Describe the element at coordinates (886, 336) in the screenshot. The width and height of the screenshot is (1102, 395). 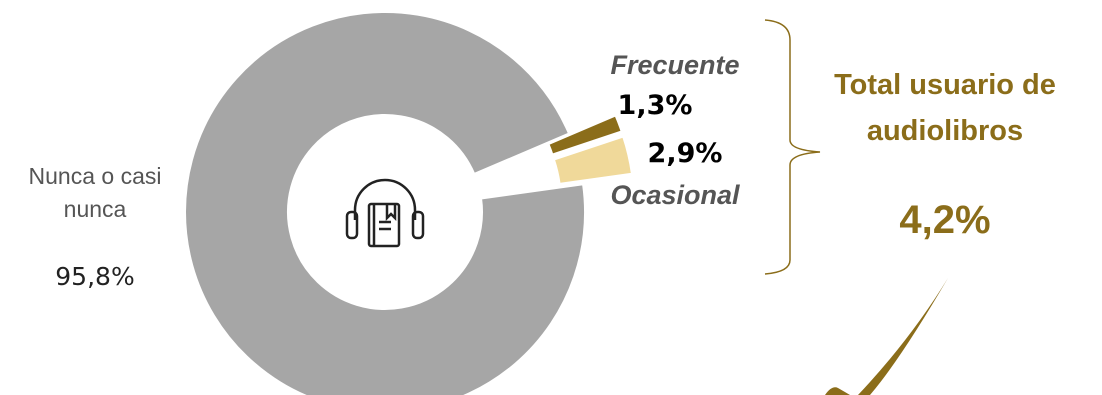
I see `swoosh` at that location.